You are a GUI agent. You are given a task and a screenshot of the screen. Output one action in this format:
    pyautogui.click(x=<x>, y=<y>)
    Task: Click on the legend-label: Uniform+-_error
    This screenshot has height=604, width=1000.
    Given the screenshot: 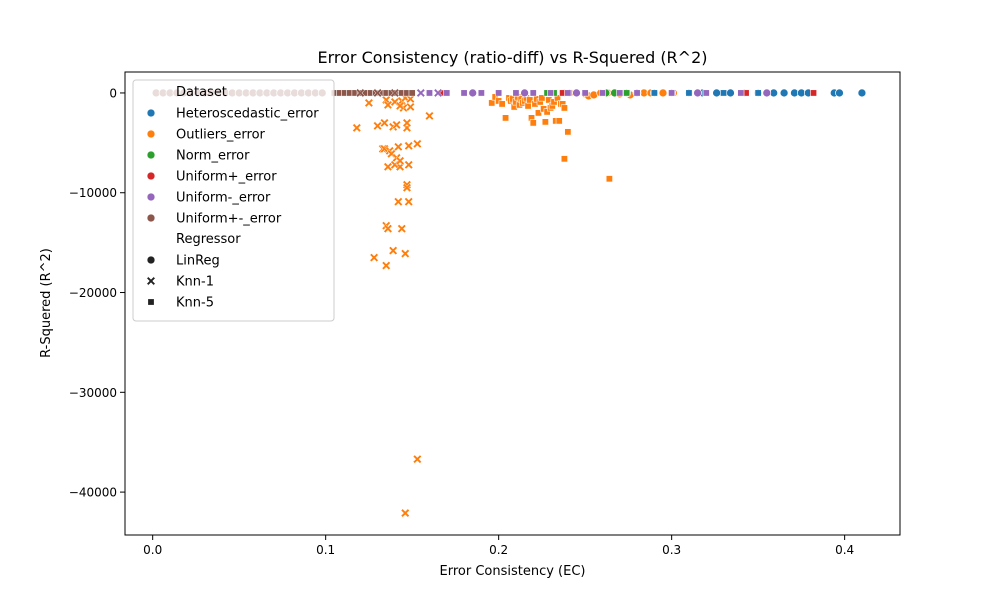 What is the action you would take?
    pyautogui.click(x=229, y=219)
    